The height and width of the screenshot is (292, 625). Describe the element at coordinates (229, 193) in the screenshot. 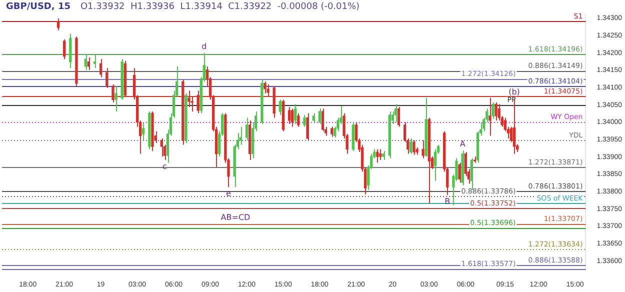

I see `annotation: e` at that location.